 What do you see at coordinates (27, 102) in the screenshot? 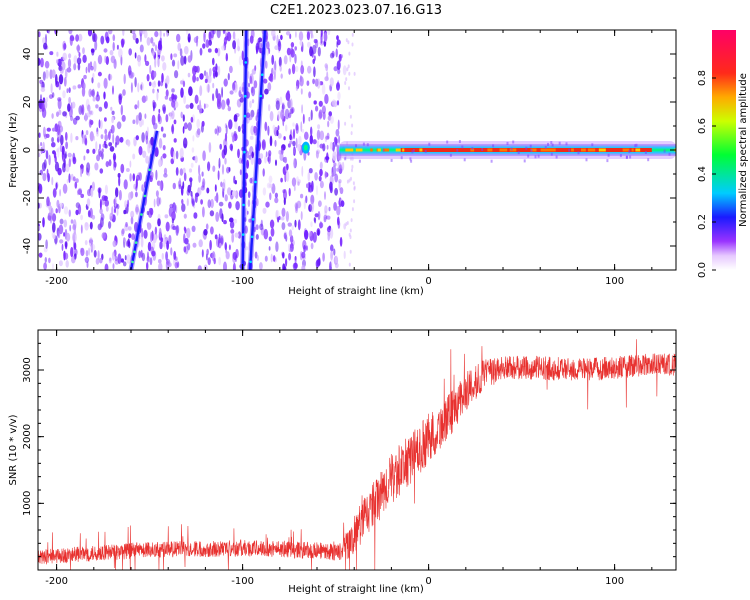
I see `y-tick-label: 20` at bounding box center [27, 102].